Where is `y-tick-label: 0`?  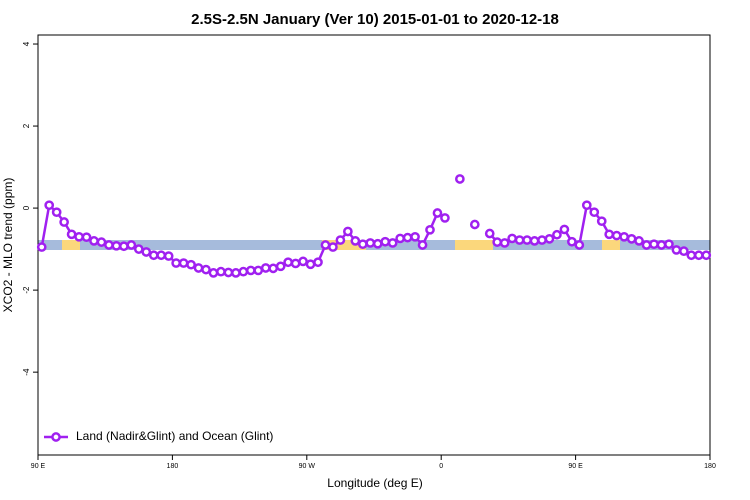 y-tick-label: 0 is located at coordinates (26, 207).